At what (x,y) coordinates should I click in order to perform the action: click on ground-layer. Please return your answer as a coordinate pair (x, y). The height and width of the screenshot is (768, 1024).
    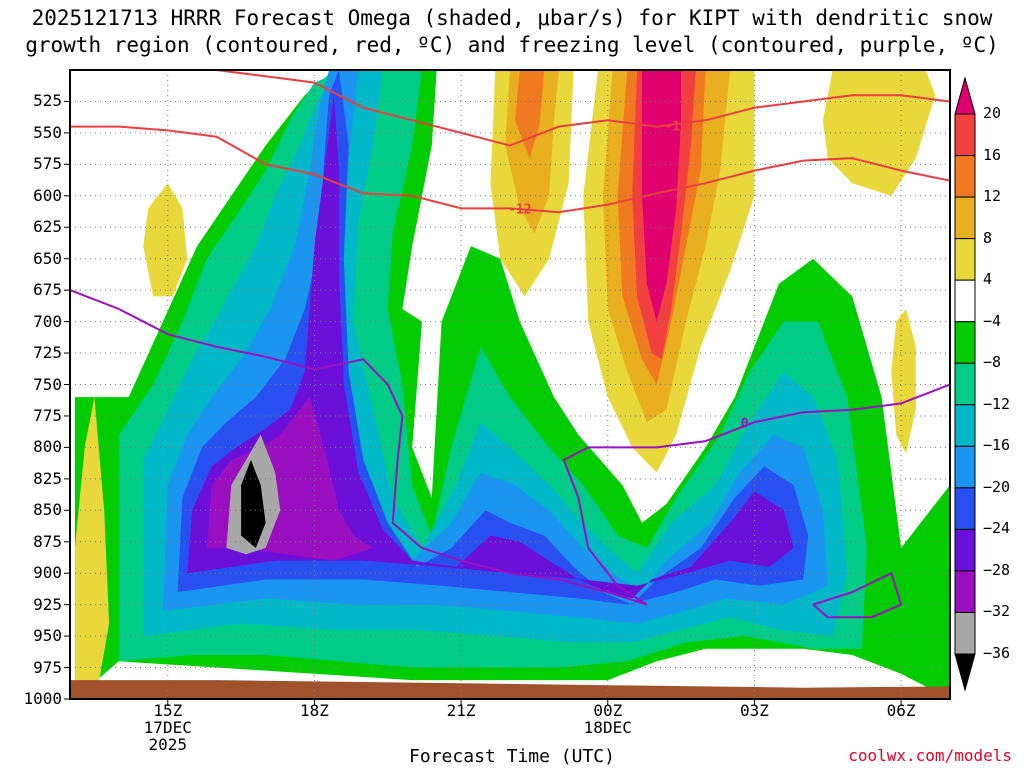
    Looking at the image, I should click on (510, 689).